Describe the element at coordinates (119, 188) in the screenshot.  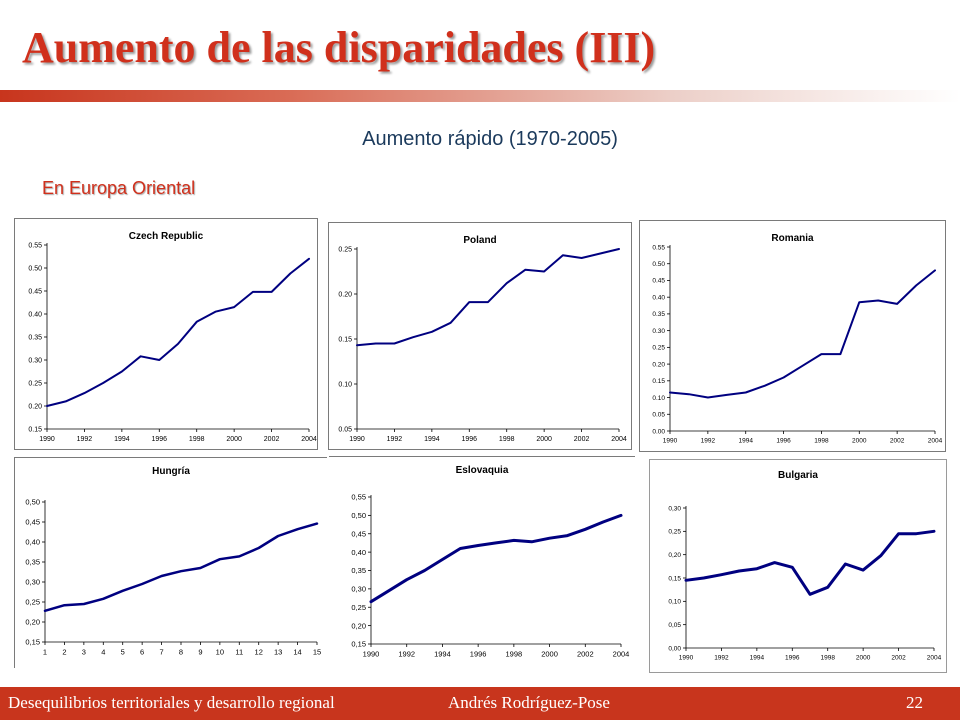
I see `region-label: En Europa Oriental` at that location.